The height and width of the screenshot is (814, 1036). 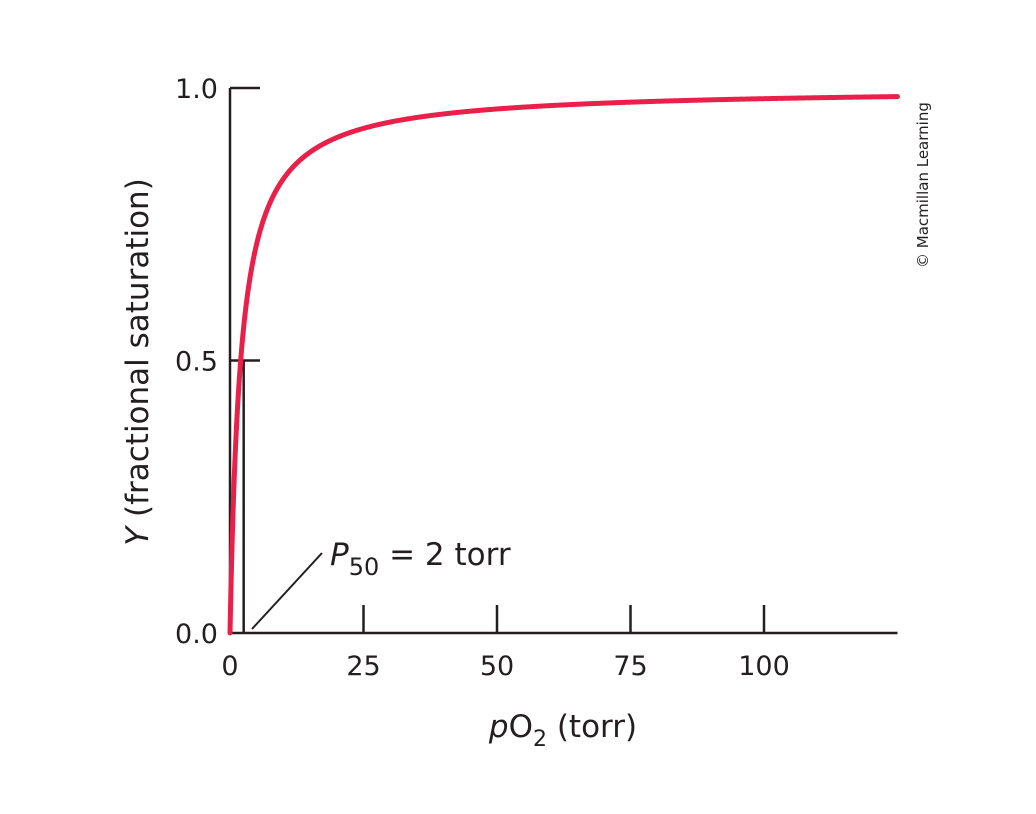 What do you see at coordinates (196, 362) in the screenshot?
I see `y-tick-label: 0.5` at bounding box center [196, 362].